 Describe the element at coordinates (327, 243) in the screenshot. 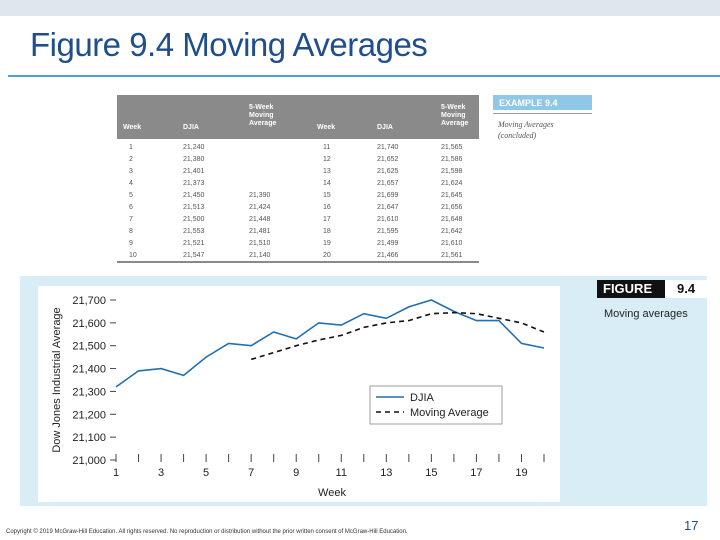

I see `table-cell: 19` at that location.